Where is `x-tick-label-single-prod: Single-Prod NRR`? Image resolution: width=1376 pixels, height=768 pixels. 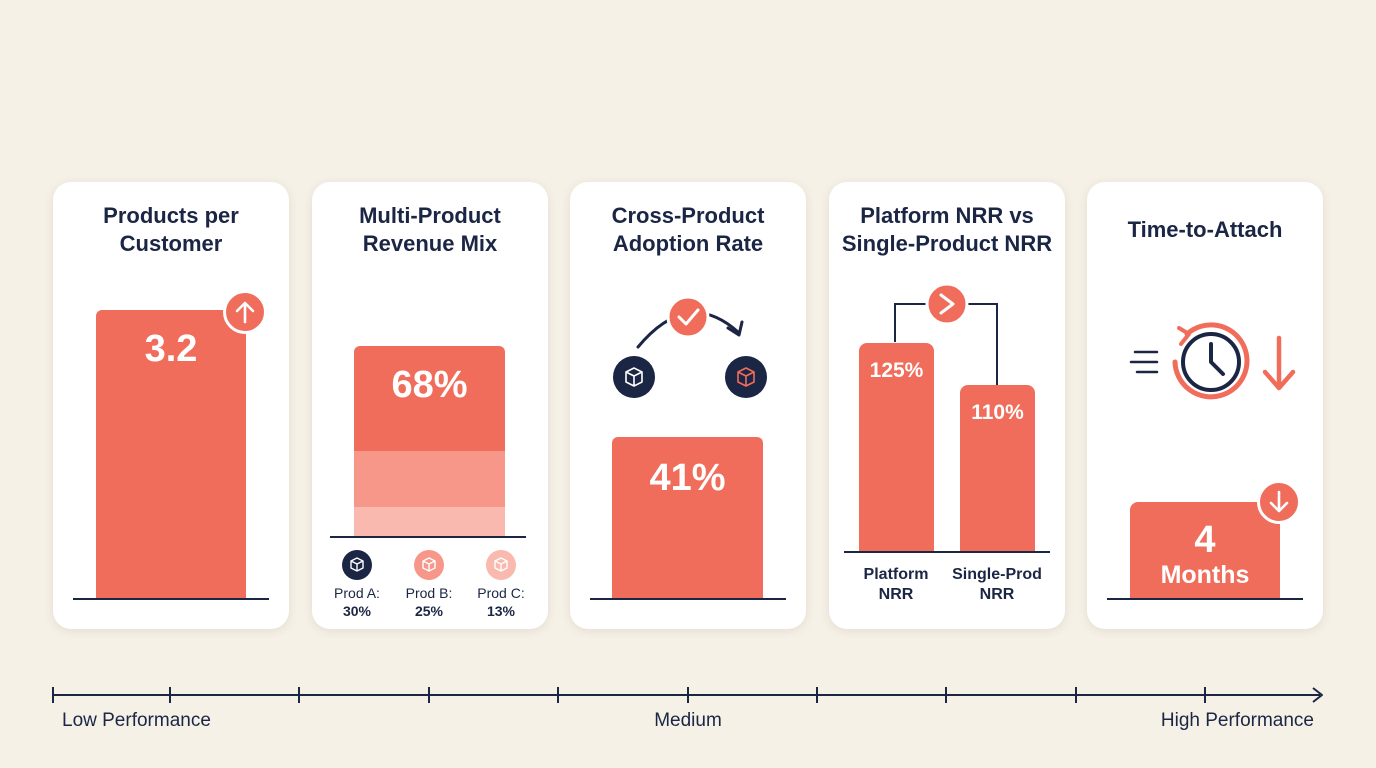 x-tick-label-single-prod: Single-Prod NRR is located at coordinates (997, 584).